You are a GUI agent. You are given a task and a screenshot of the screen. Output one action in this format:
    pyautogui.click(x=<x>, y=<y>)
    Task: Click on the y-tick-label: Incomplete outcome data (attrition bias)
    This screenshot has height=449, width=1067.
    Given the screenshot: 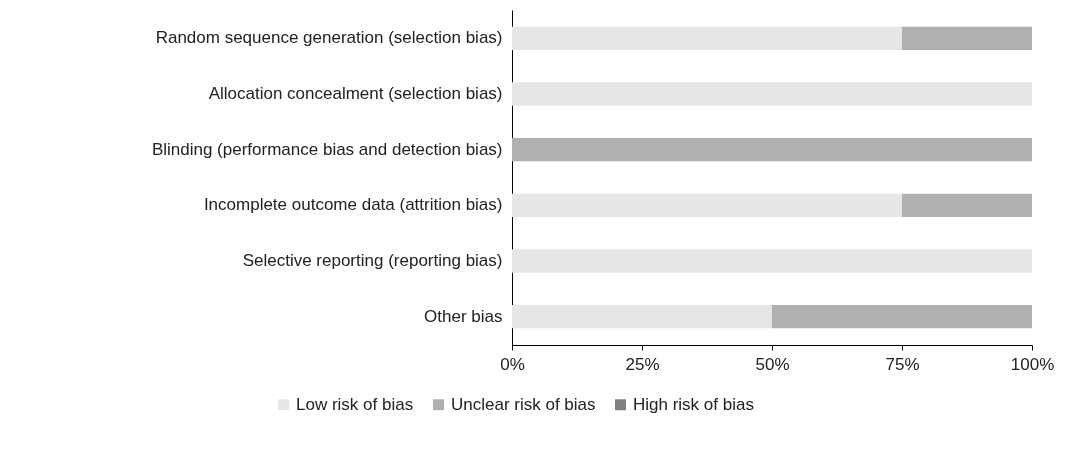 What is the action you would take?
    pyautogui.click(x=353, y=205)
    